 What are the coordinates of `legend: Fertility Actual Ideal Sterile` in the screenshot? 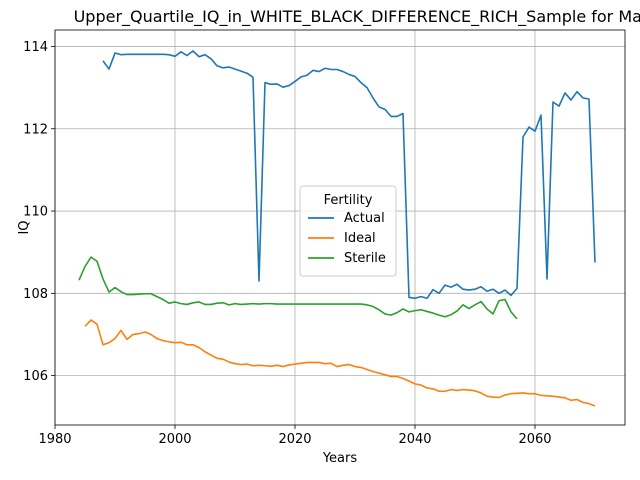 It's located at (348, 231).